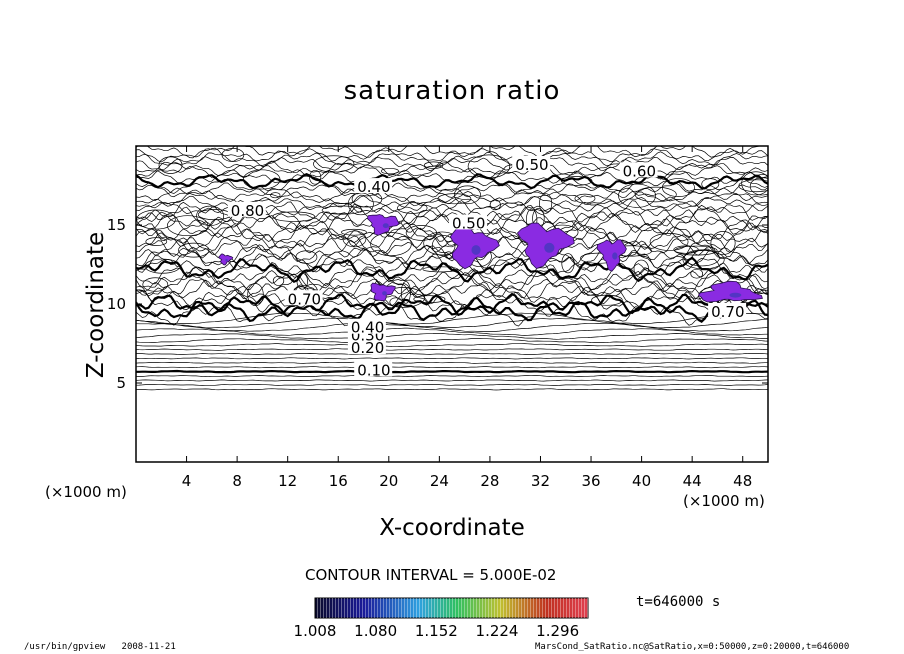 This screenshot has height=654, width=904. I want to click on colorbar-tick-label: 1.080, so click(376, 631).